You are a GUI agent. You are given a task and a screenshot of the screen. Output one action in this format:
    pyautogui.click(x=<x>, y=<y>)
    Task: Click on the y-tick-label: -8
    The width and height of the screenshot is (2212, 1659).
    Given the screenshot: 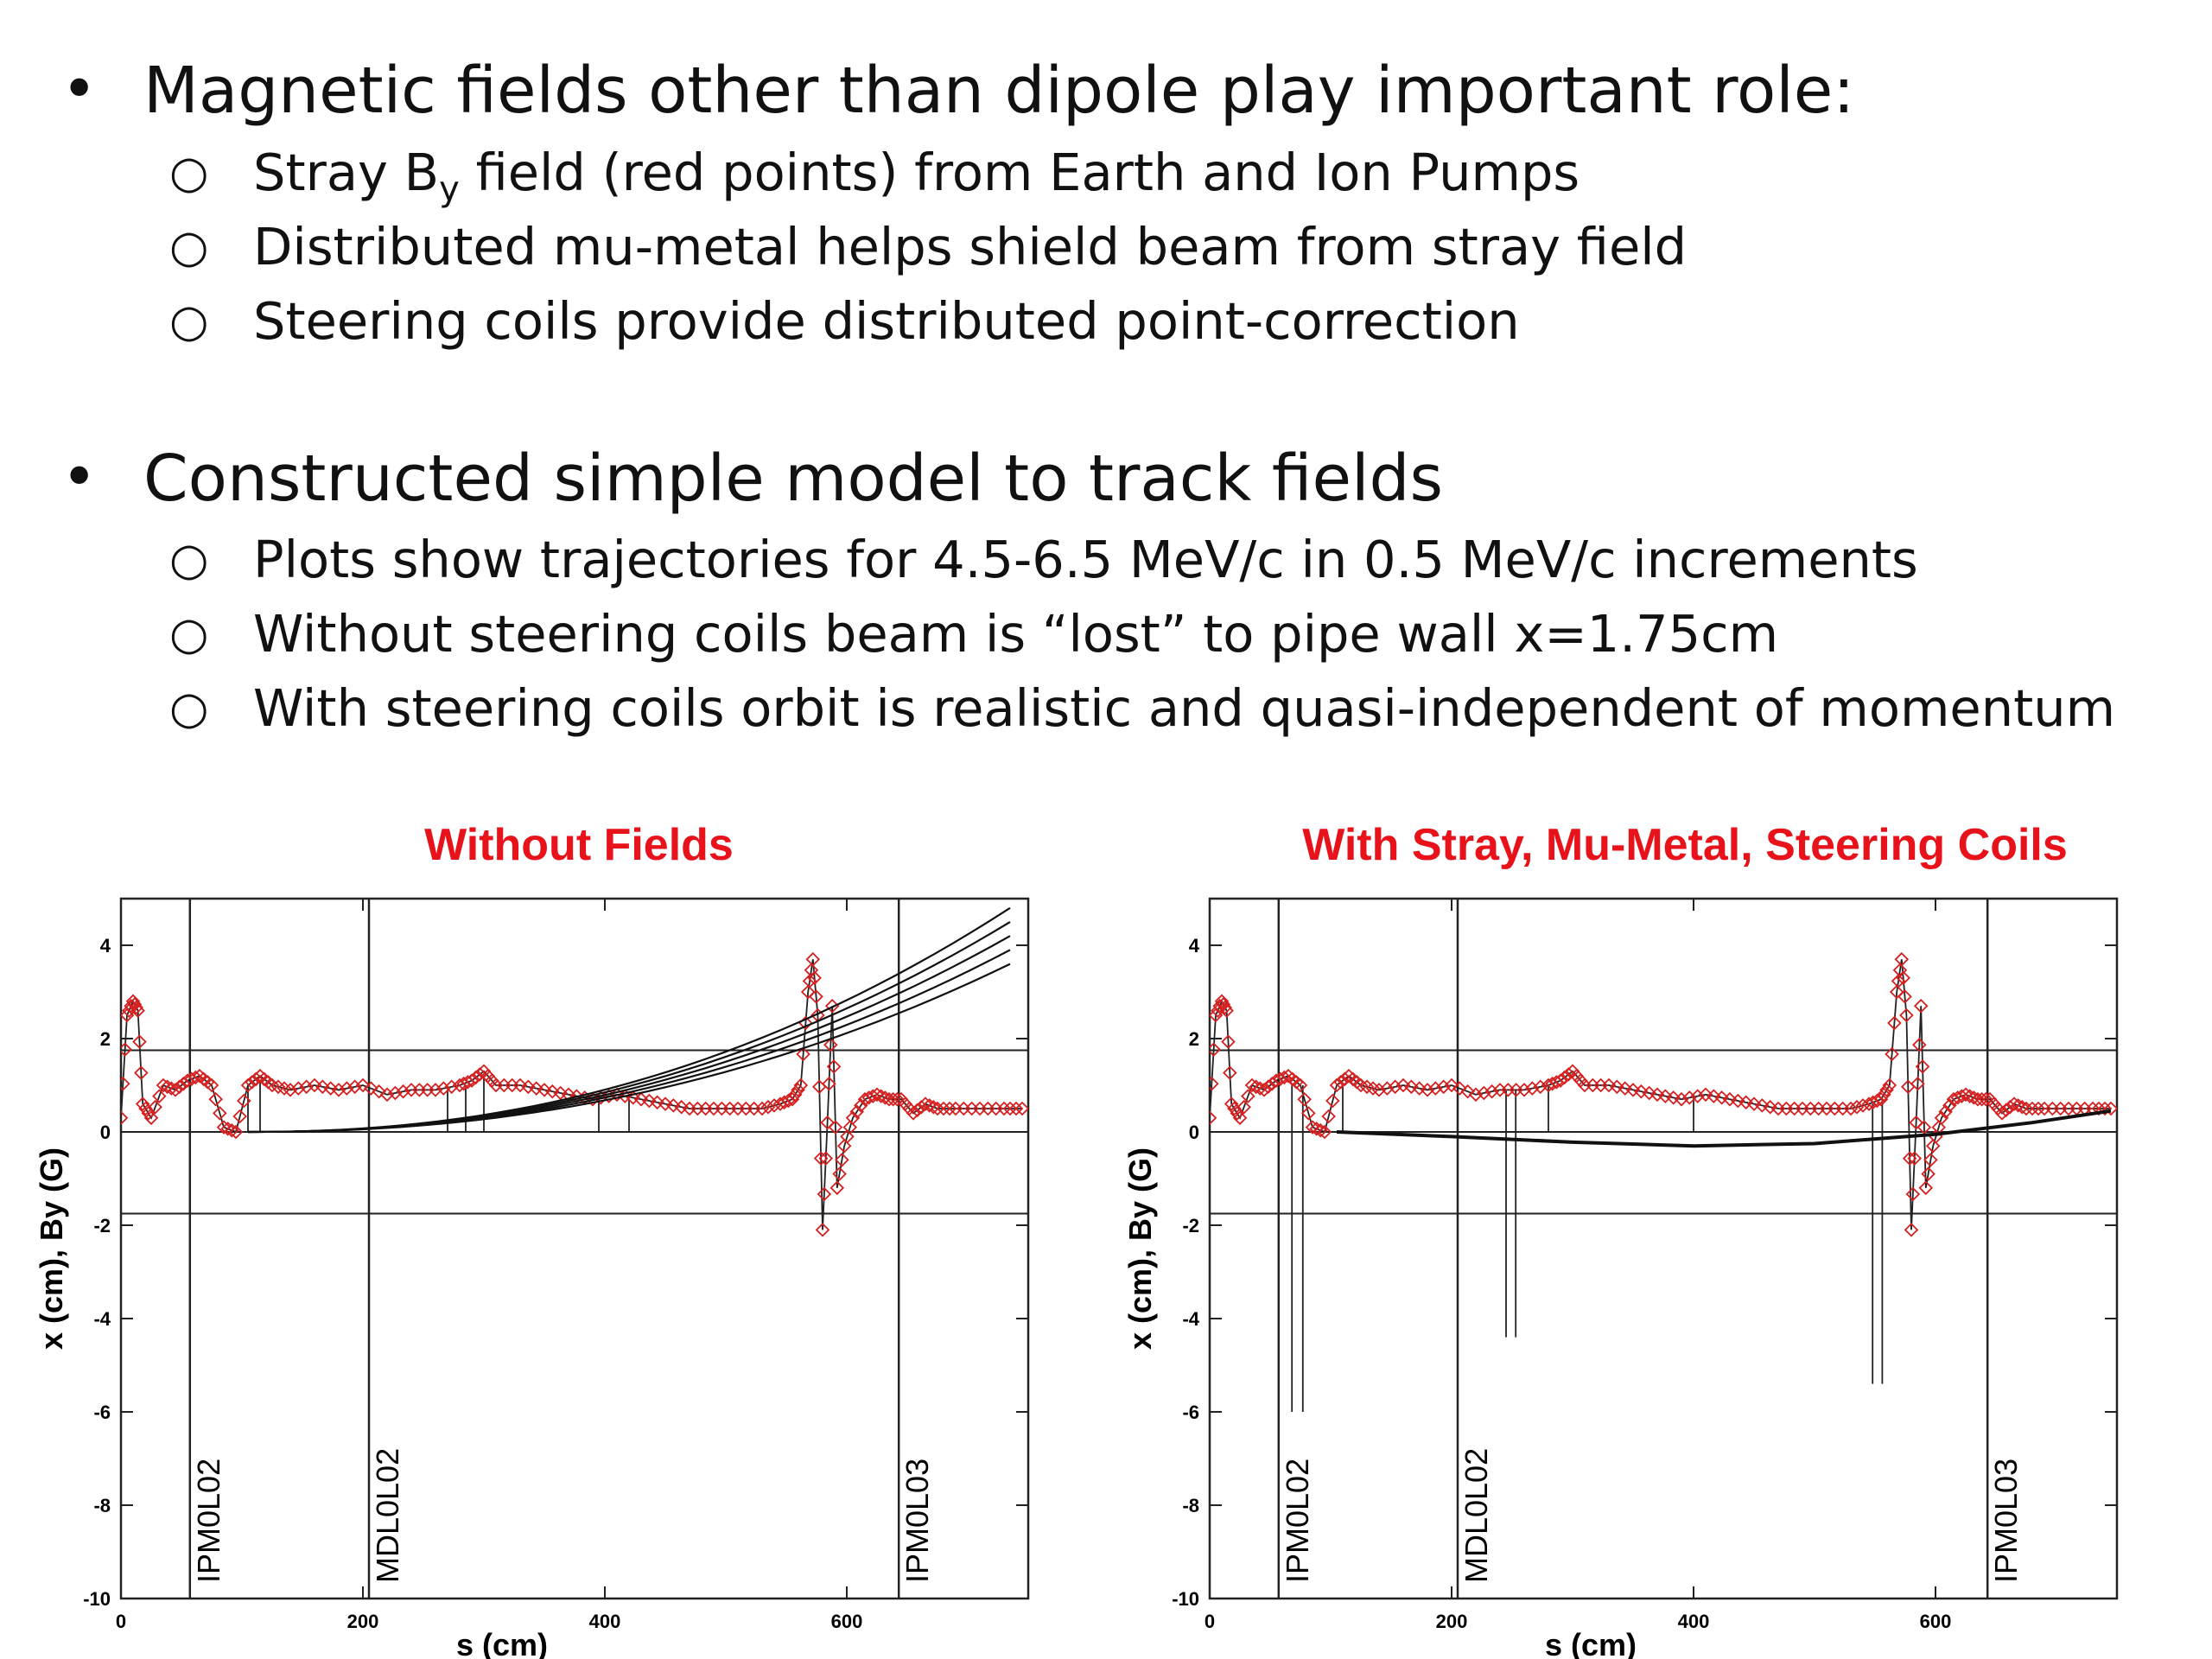 What is the action you would take?
    pyautogui.click(x=102, y=1505)
    